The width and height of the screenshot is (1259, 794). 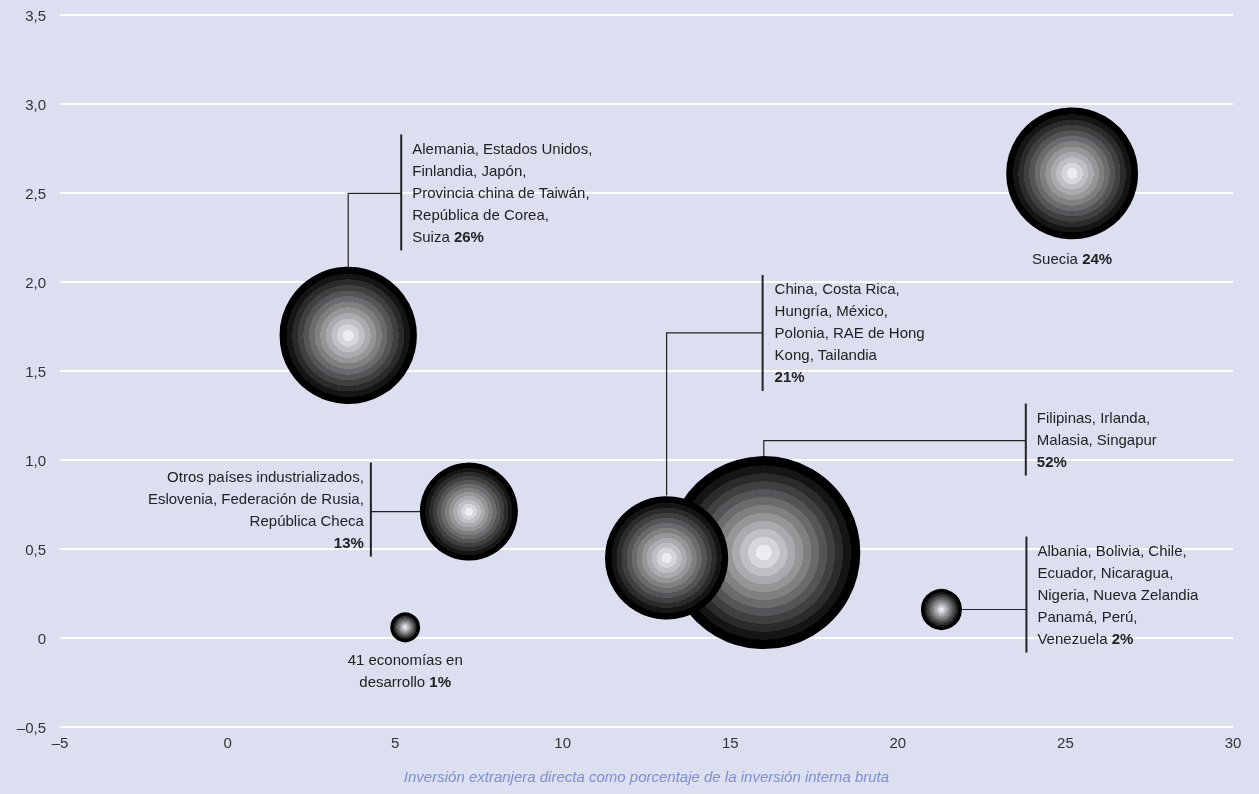 I want to click on x-tick-label: –5, so click(x=60, y=742).